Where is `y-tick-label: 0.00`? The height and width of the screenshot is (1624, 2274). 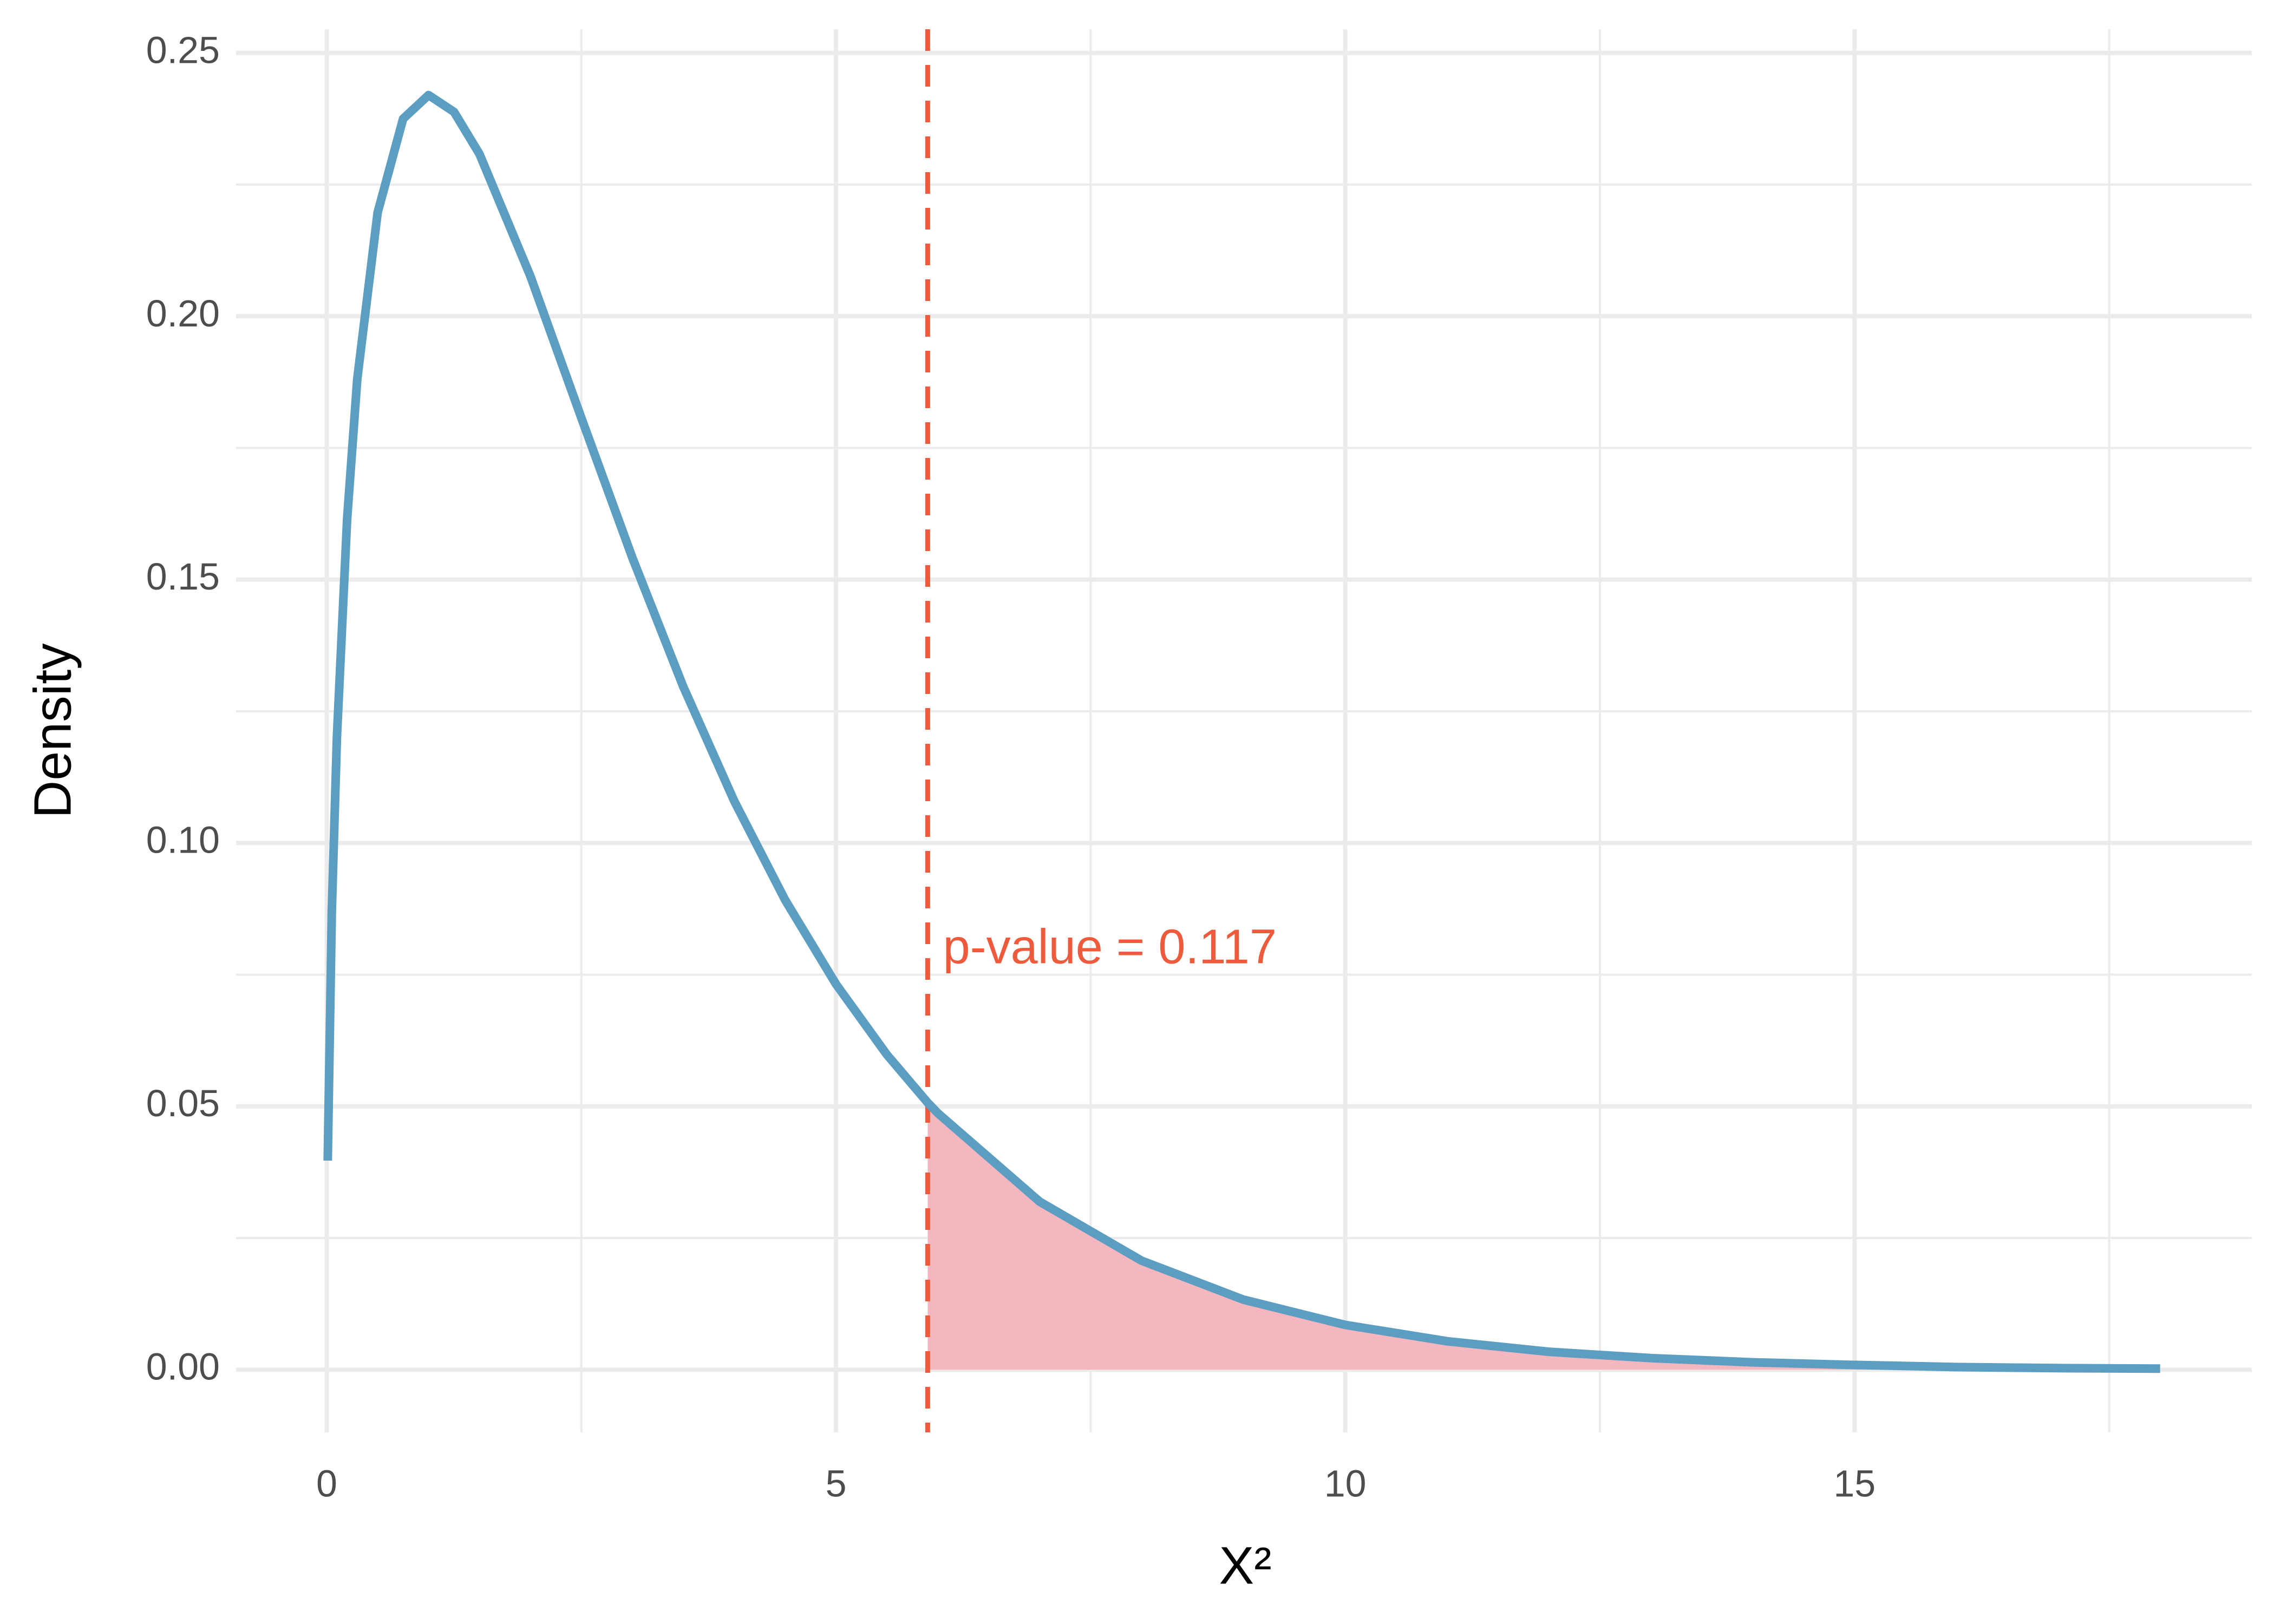 y-tick-label: 0.00 is located at coordinates (183, 1367).